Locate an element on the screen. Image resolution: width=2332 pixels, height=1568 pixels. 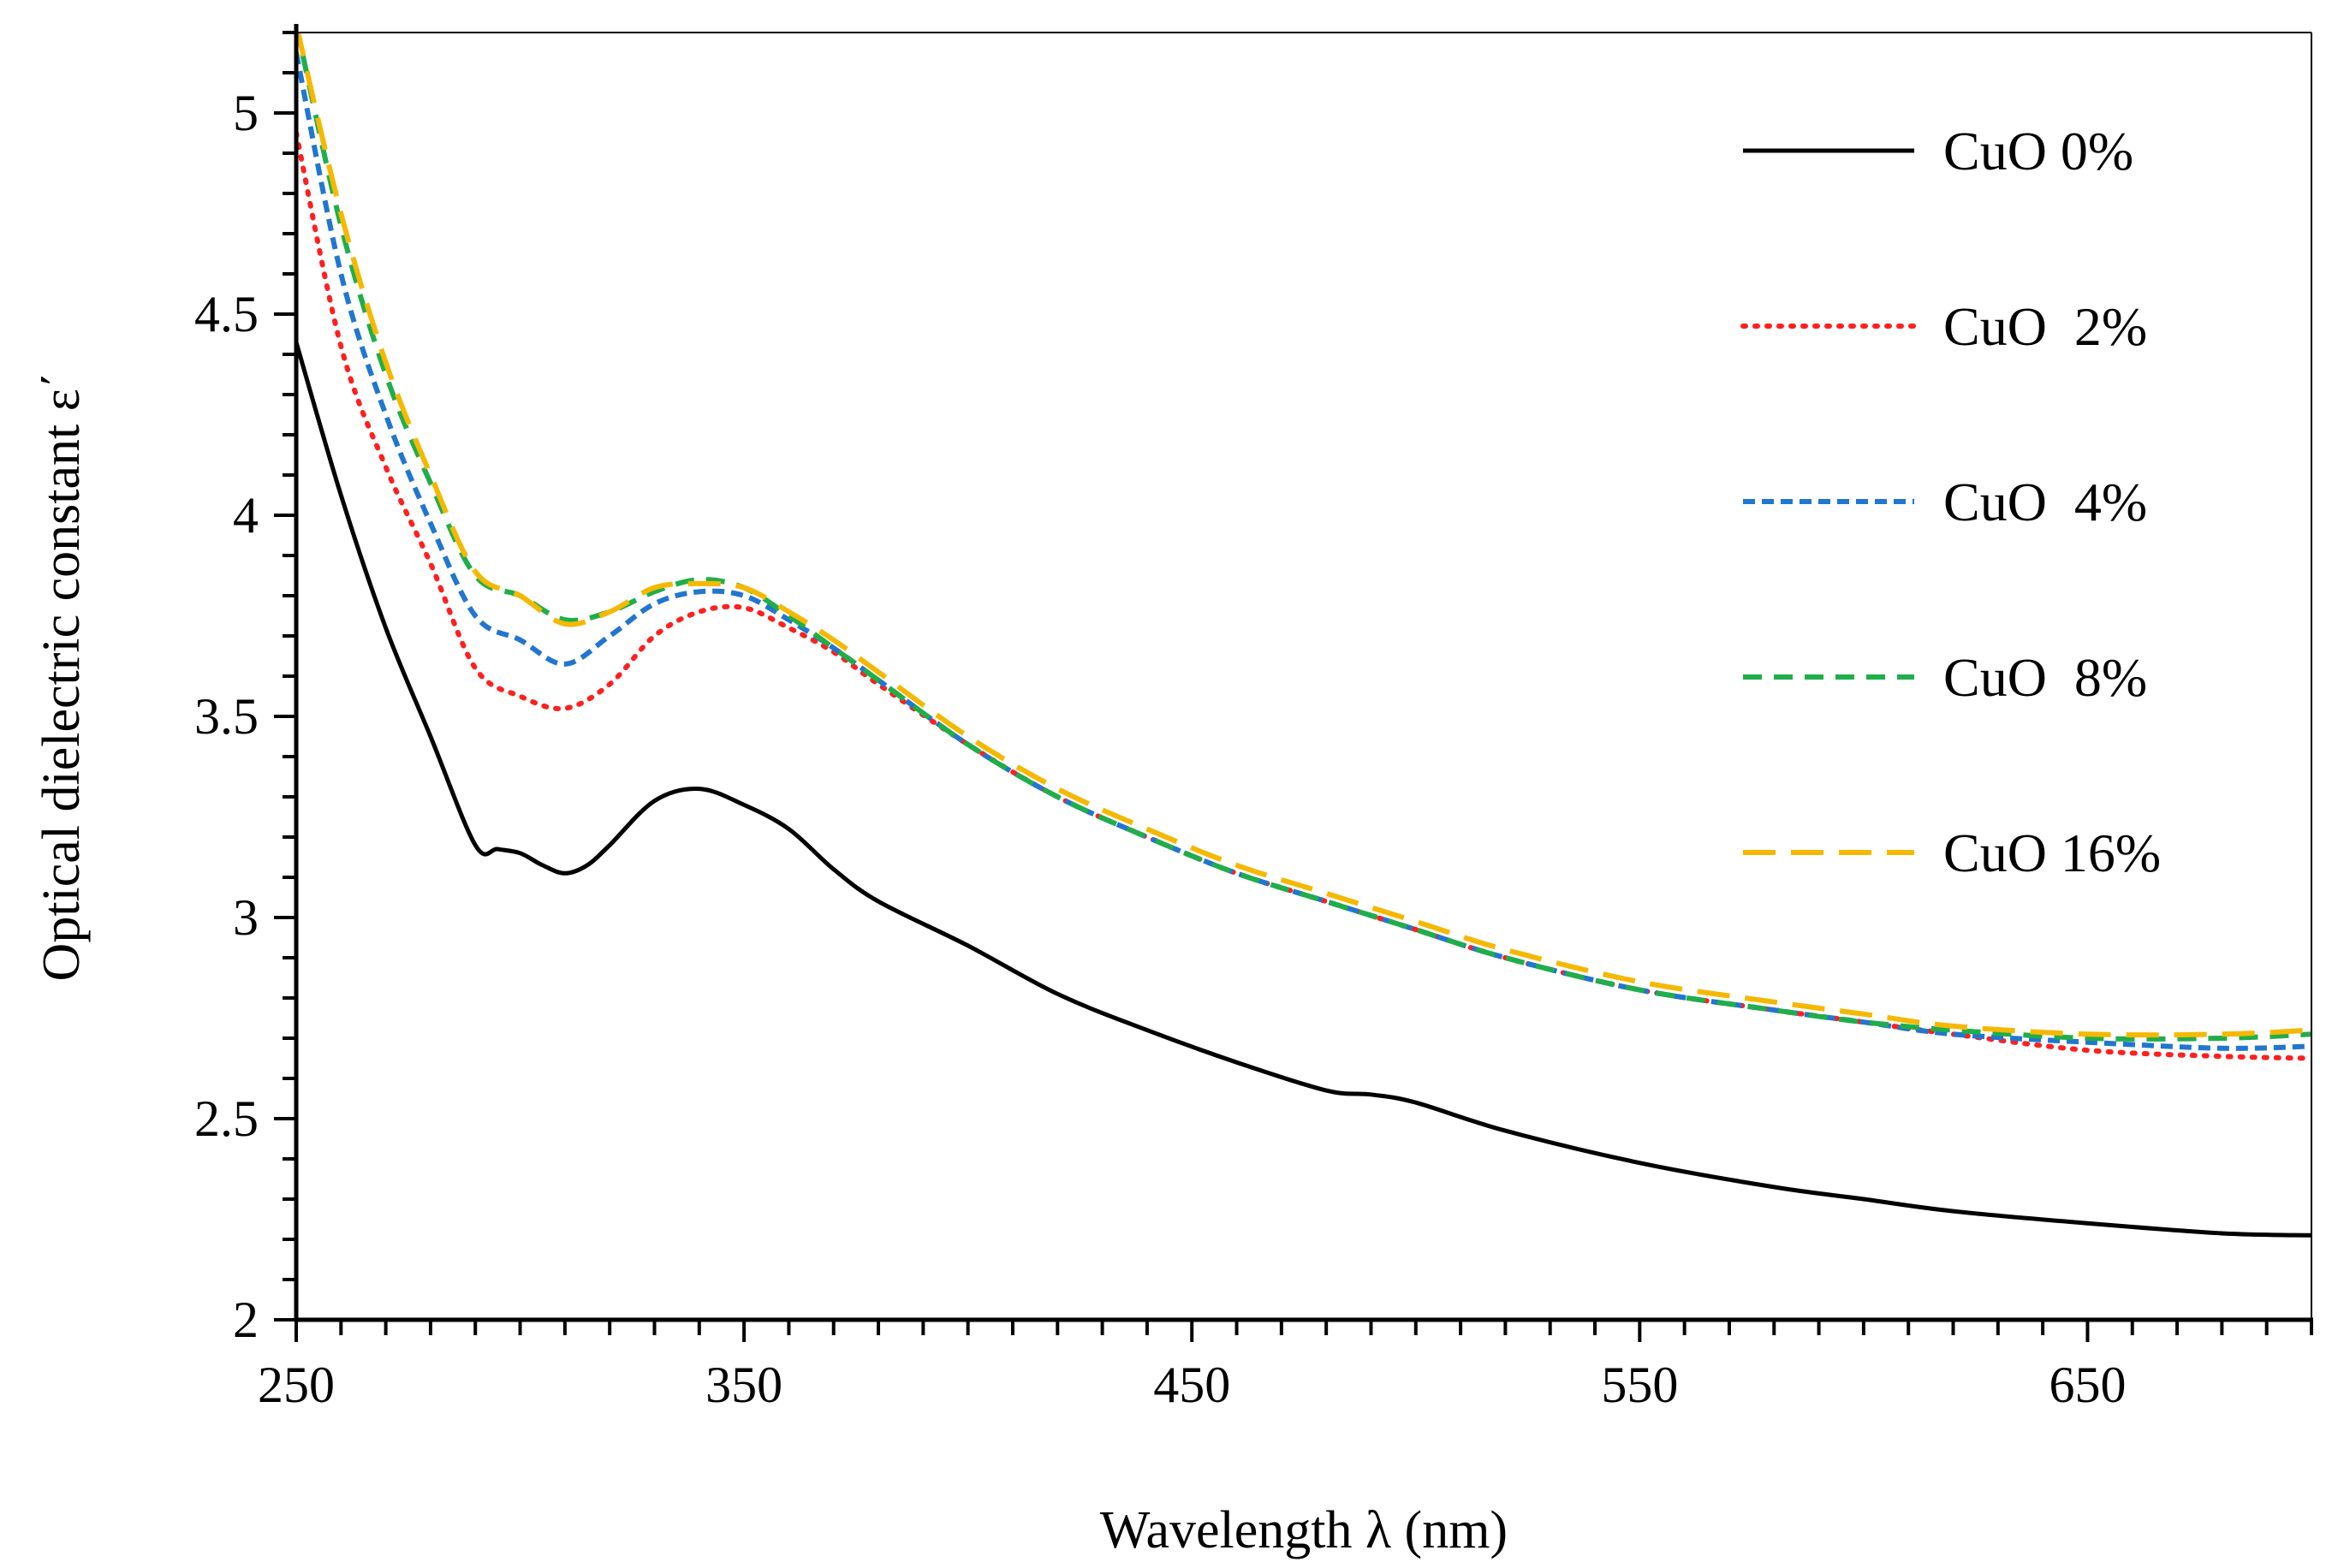
legend-label-2: CuO 4% is located at coordinates (2045, 502).